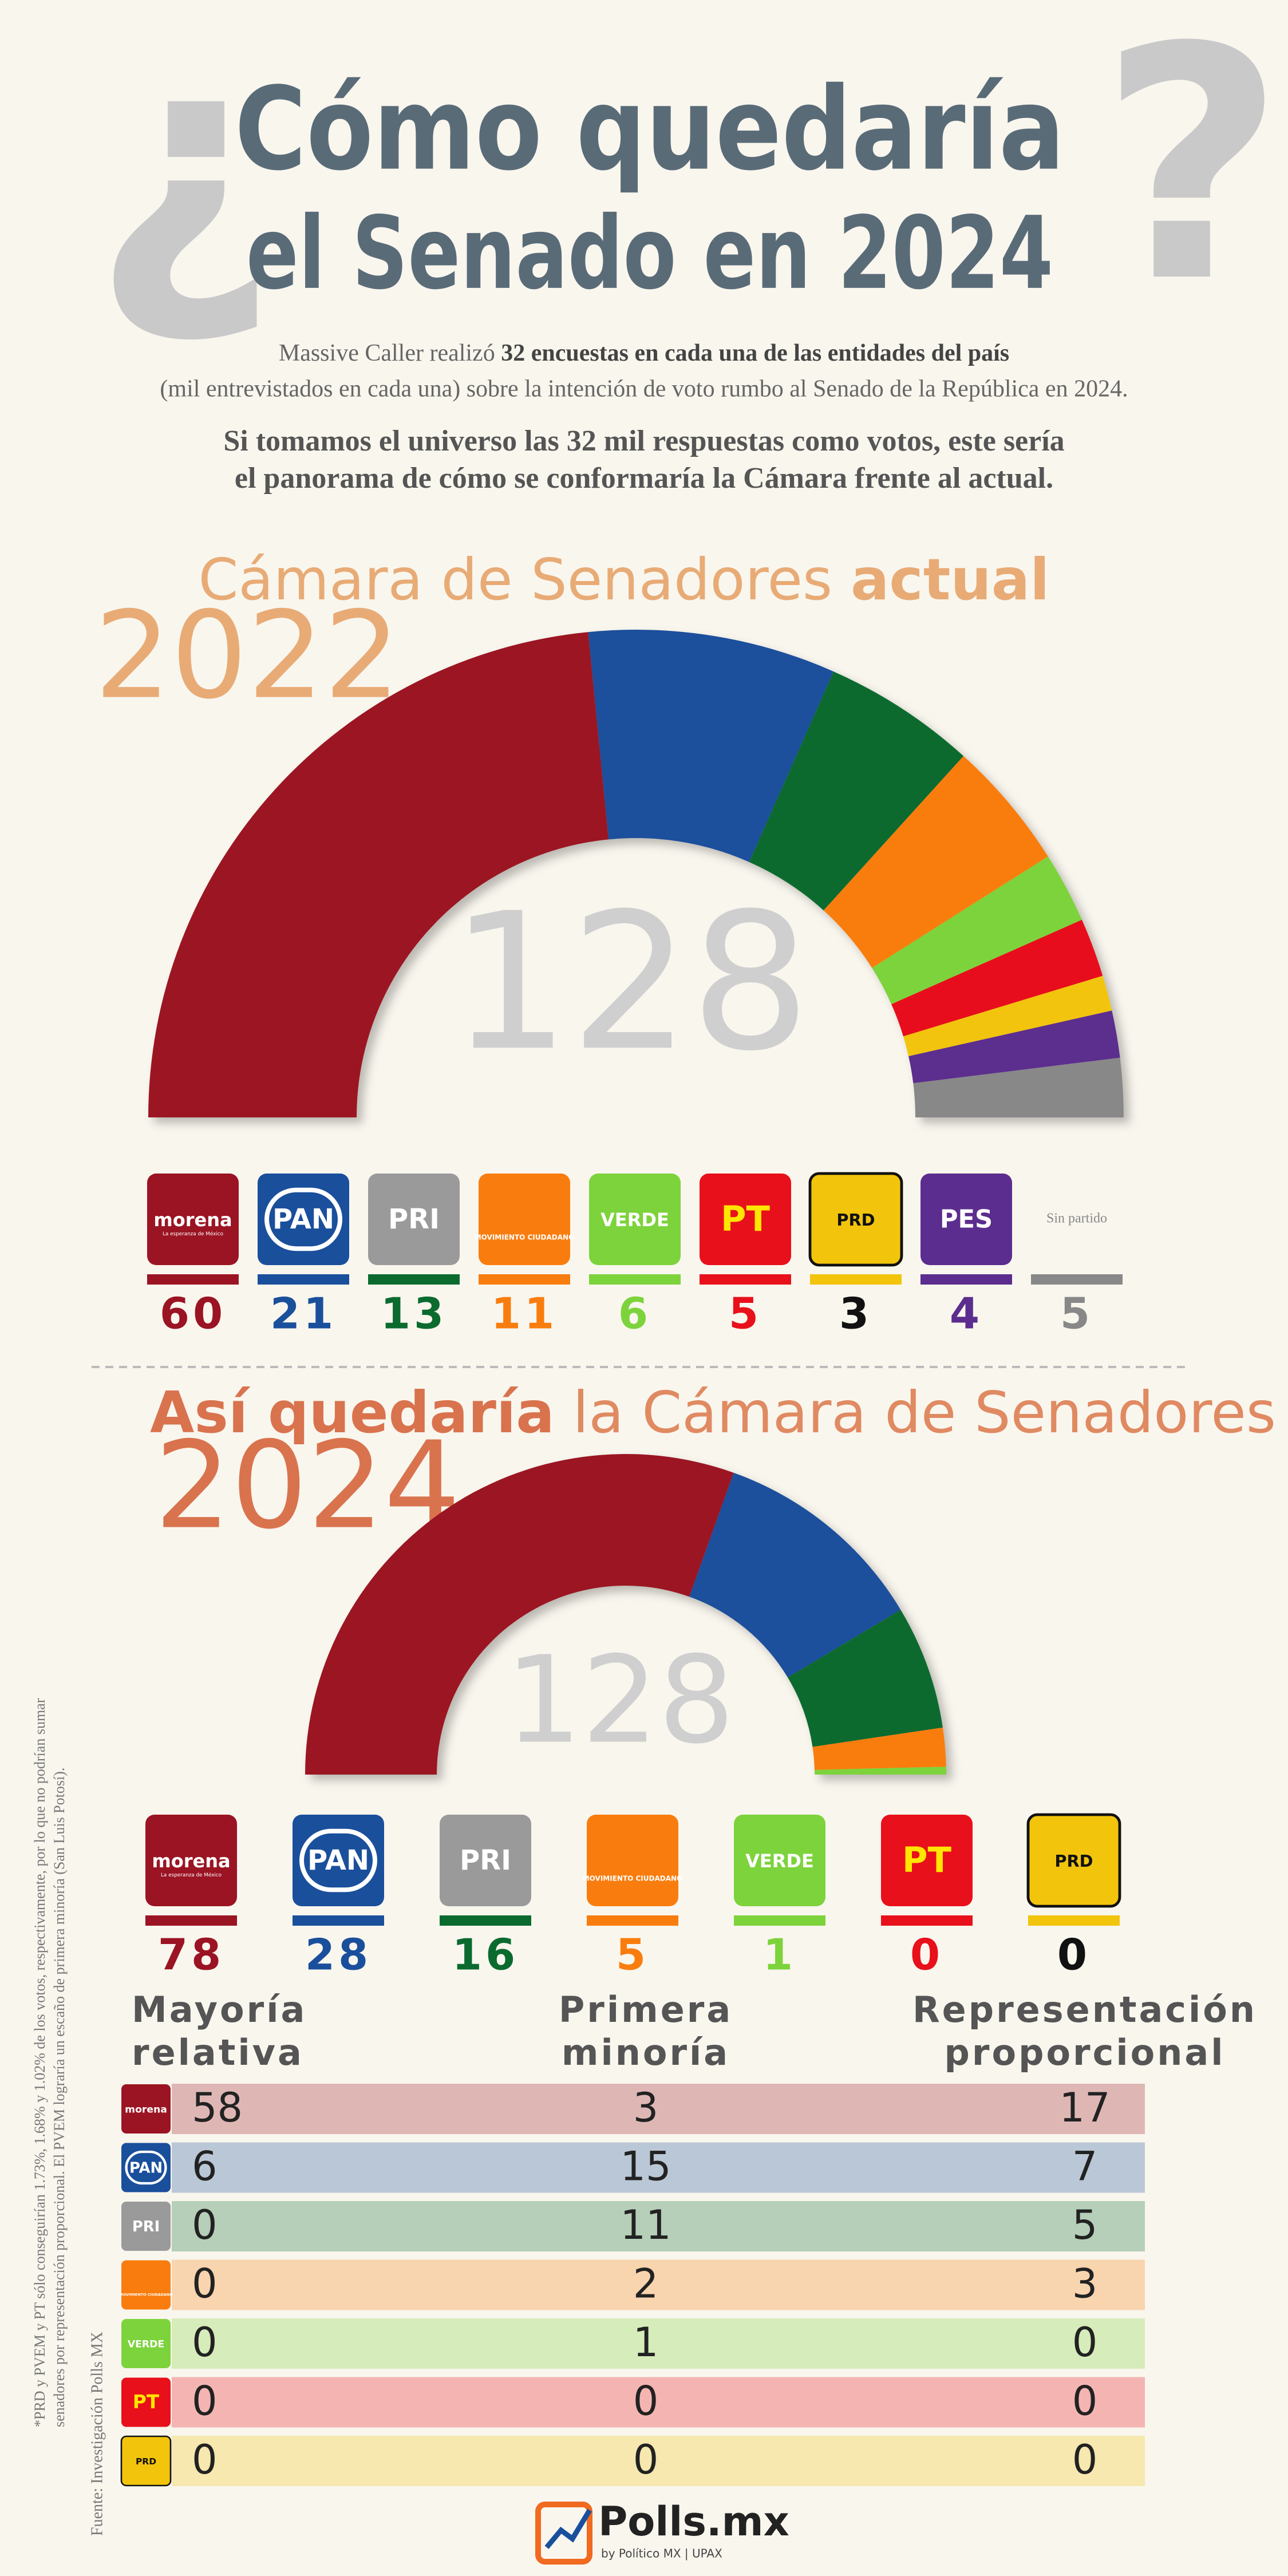 The width and height of the screenshot is (1288, 2576). Describe the element at coordinates (966, 1314) in the screenshot. I see `seat-count: 4` at that location.